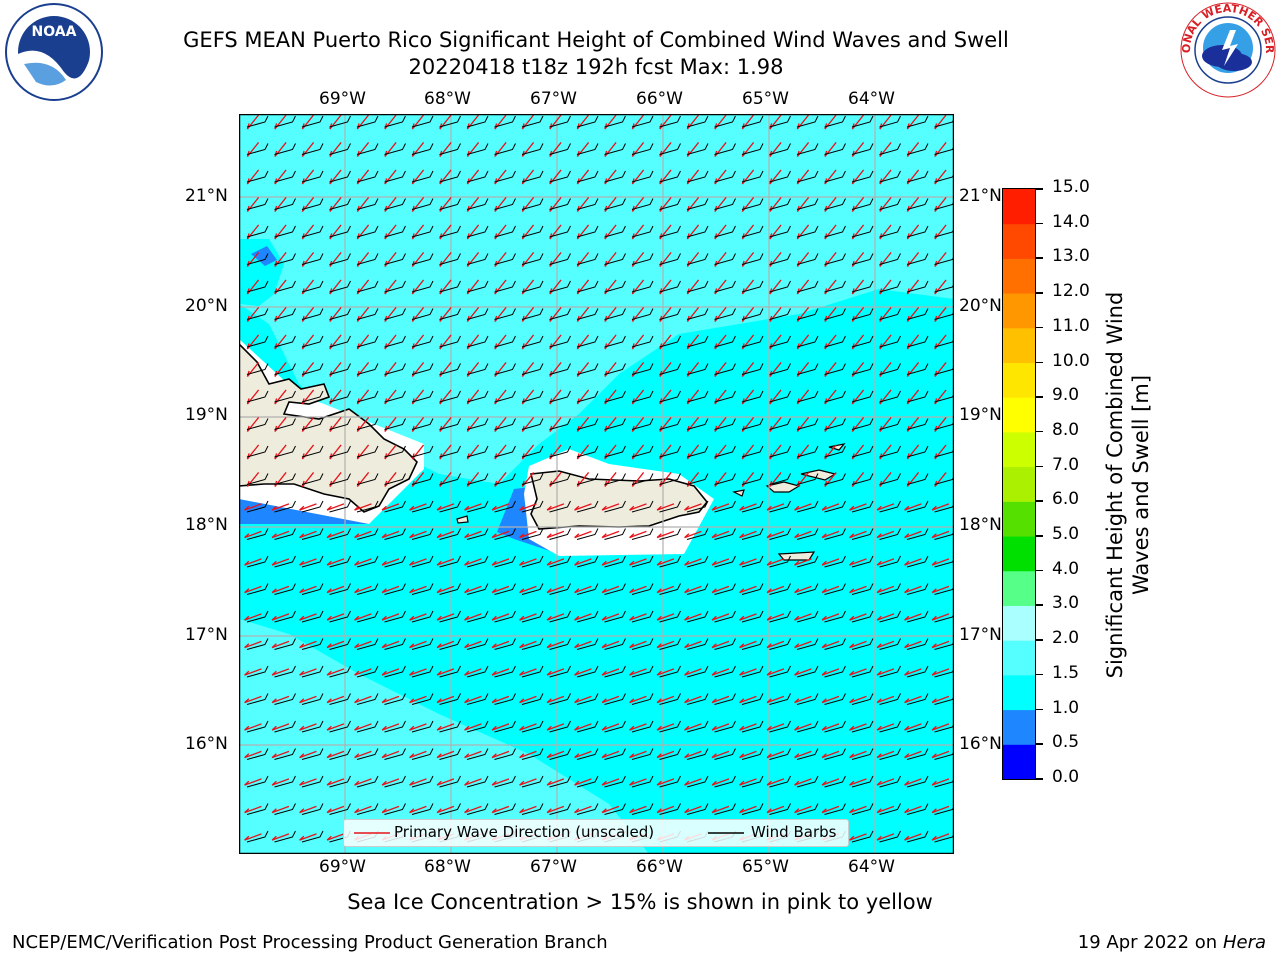 The height and width of the screenshot is (960, 1280). What do you see at coordinates (980, 415) in the screenshot?
I see `lat-label-right: 19°N` at bounding box center [980, 415].